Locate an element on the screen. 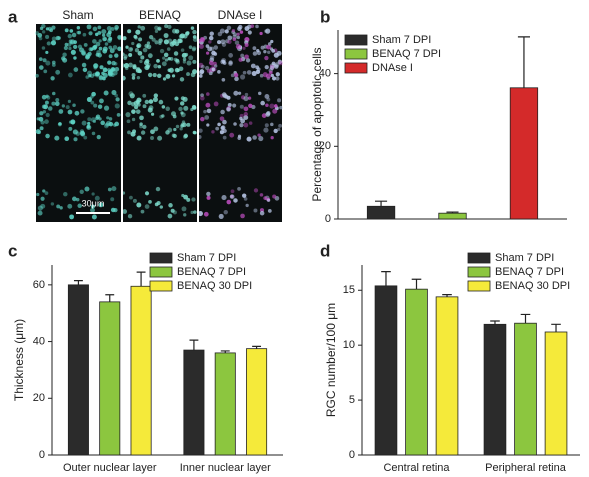  y-tick-label: 20 is located at coordinates (39, 398).